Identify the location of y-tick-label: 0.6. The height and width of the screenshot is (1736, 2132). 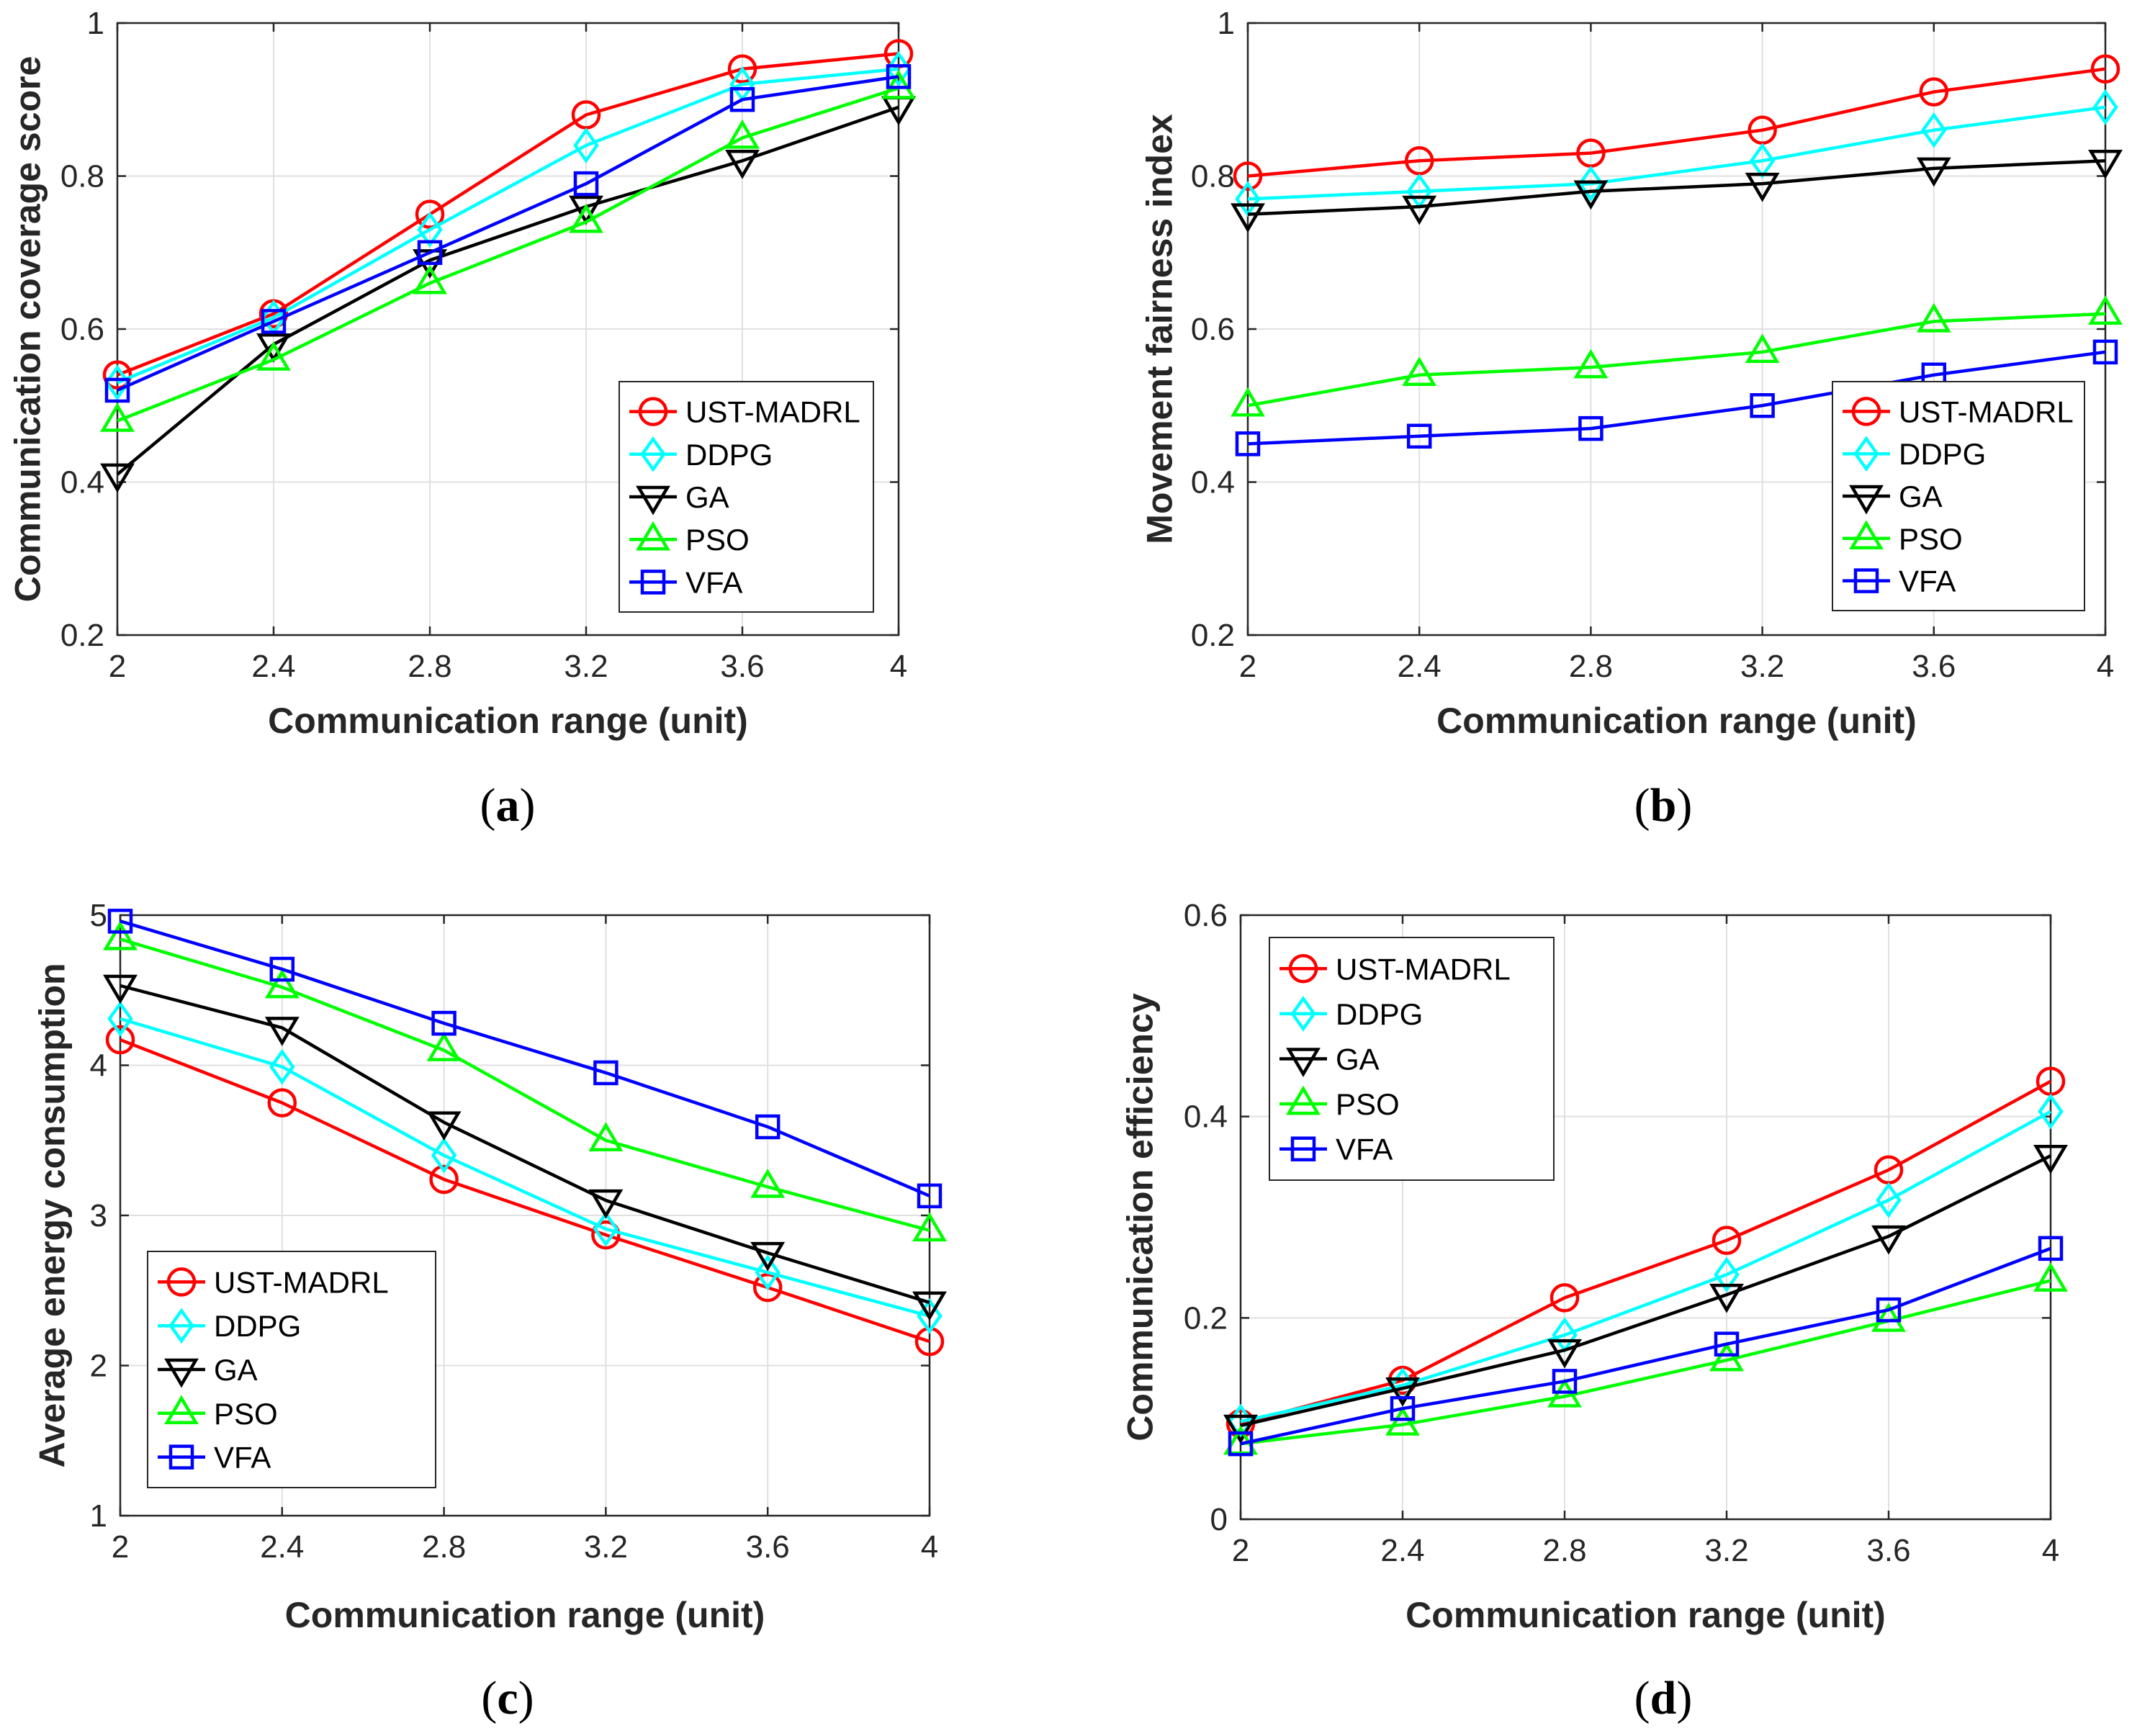
(1206, 916).